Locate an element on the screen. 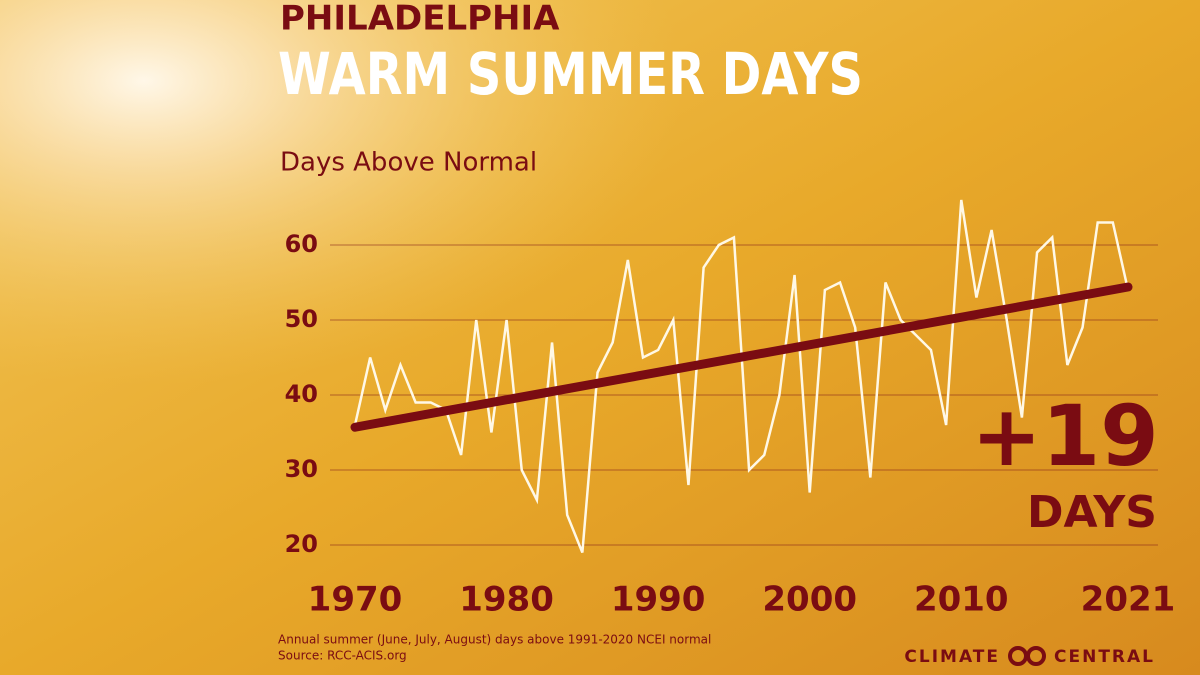  logo-icon is located at coordinates (1027, 656).